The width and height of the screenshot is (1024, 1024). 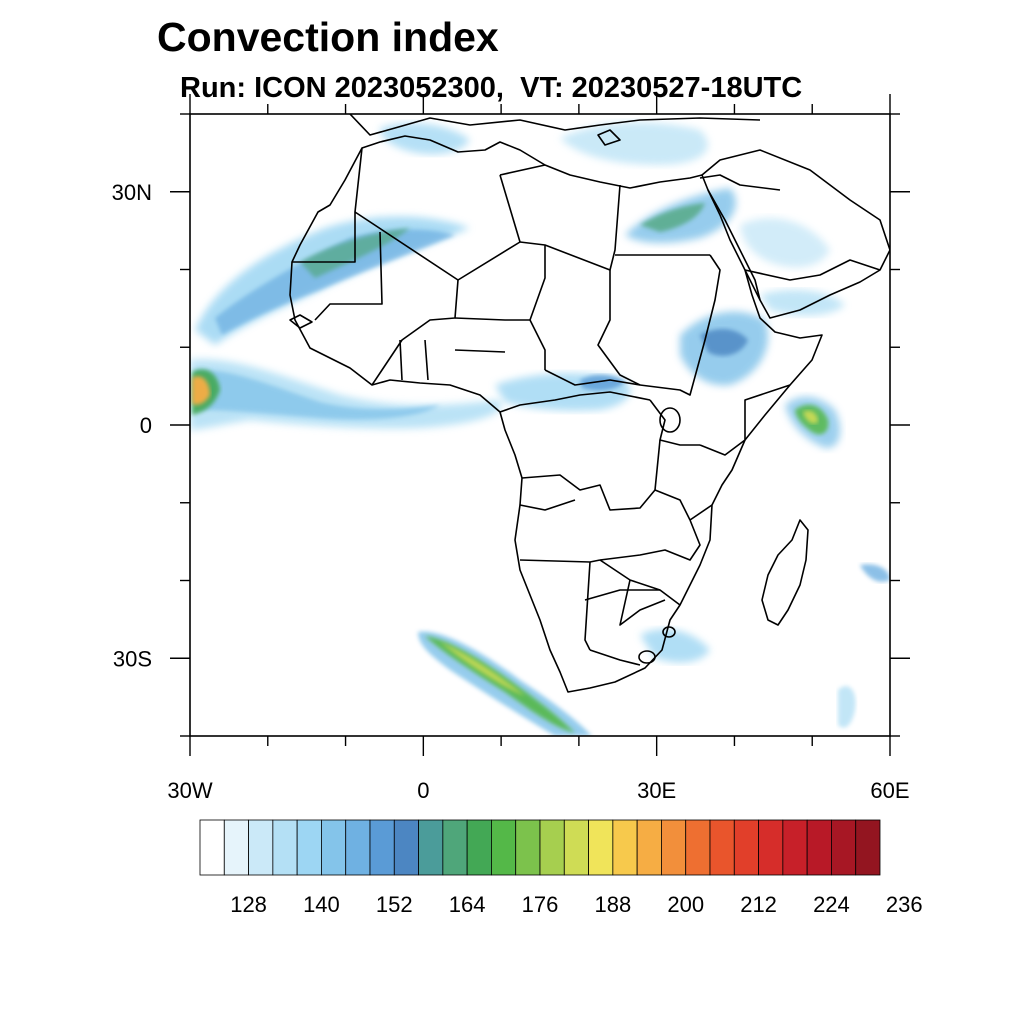 What do you see at coordinates (656, 790) in the screenshot?
I see `lon-tick-label: 30E` at bounding box center [656, 790].